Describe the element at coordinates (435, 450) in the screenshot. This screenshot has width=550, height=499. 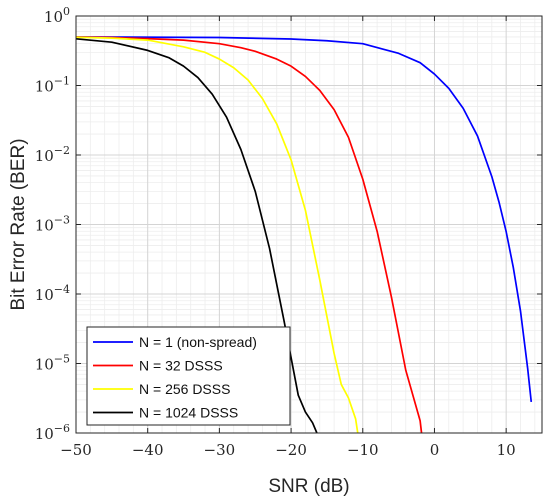
I see `x-tick-label: 0` at that location.